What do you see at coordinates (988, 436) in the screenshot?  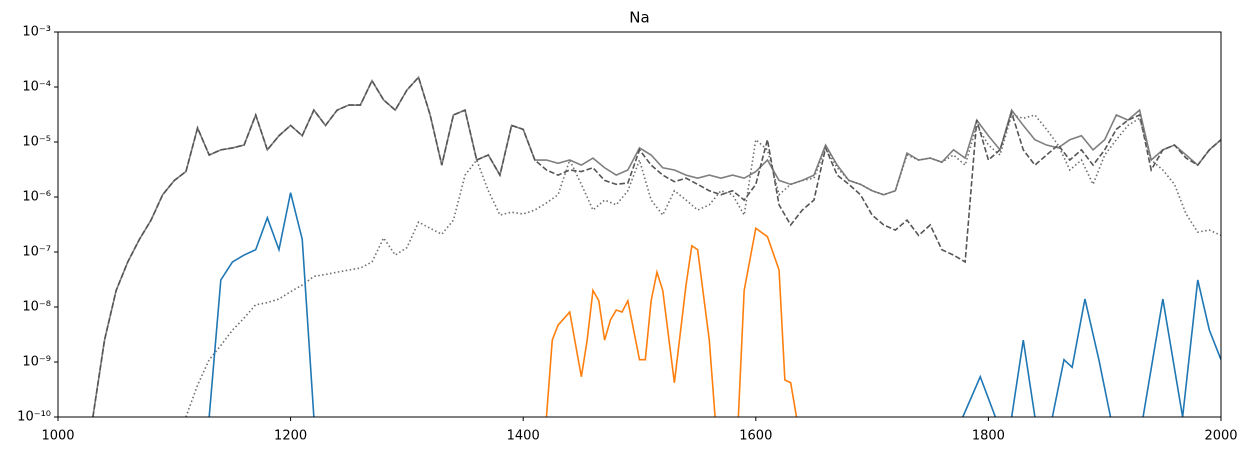 I see `x-tick-label: 1800` at bounding box center [988, 436].